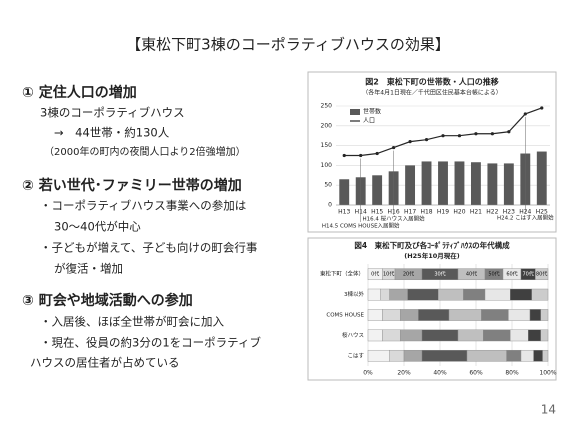  I want to click on annotation: H24.2 こはす入居開始, so click(525, 218).